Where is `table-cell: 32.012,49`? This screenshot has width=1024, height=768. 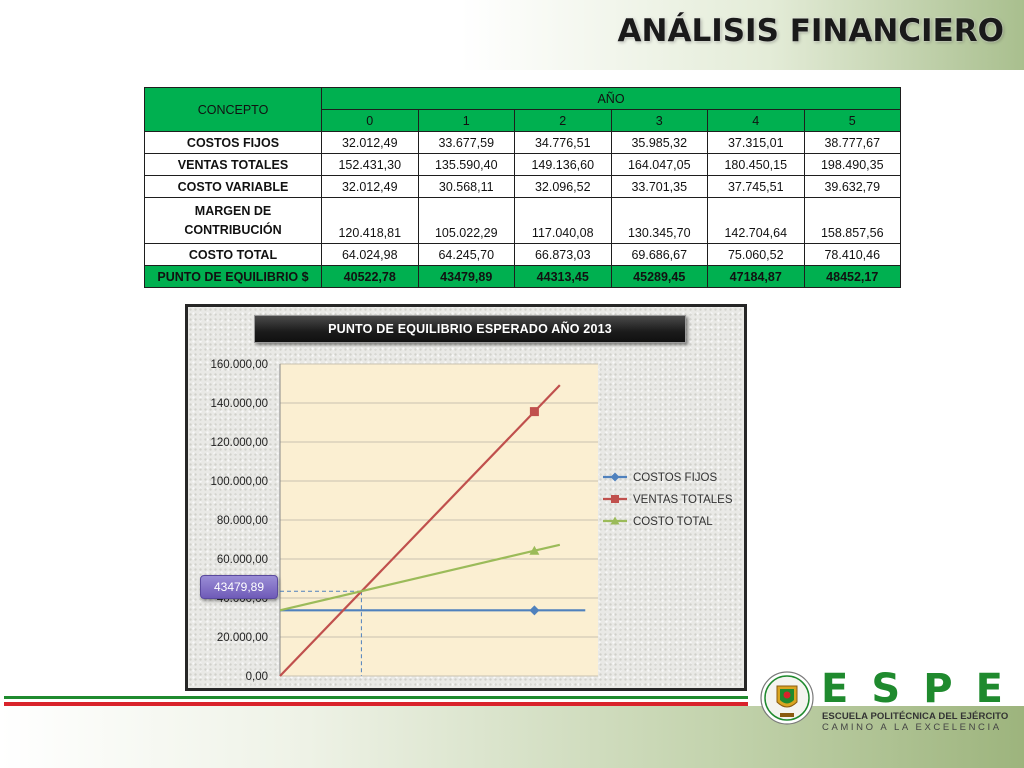 table-cell: 32.012,49 is located at coordinates (370, 186).